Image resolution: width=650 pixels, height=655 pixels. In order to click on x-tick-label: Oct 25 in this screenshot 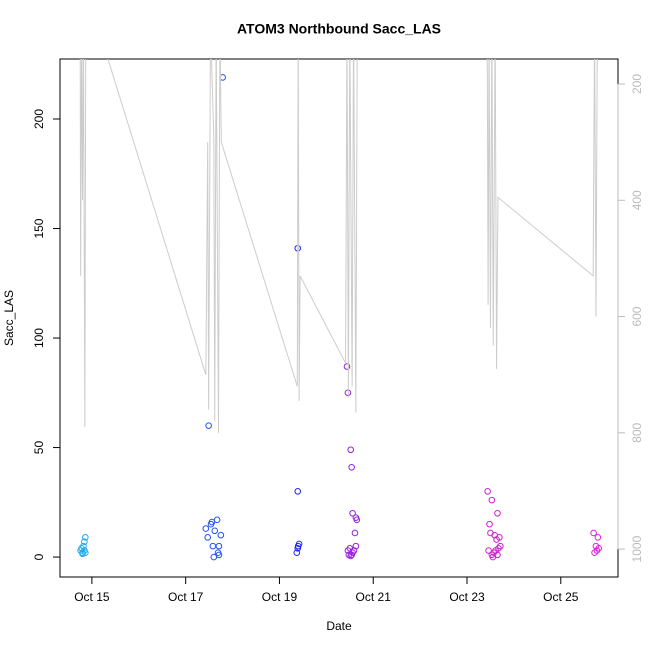, I will do `click(561, 597)`.